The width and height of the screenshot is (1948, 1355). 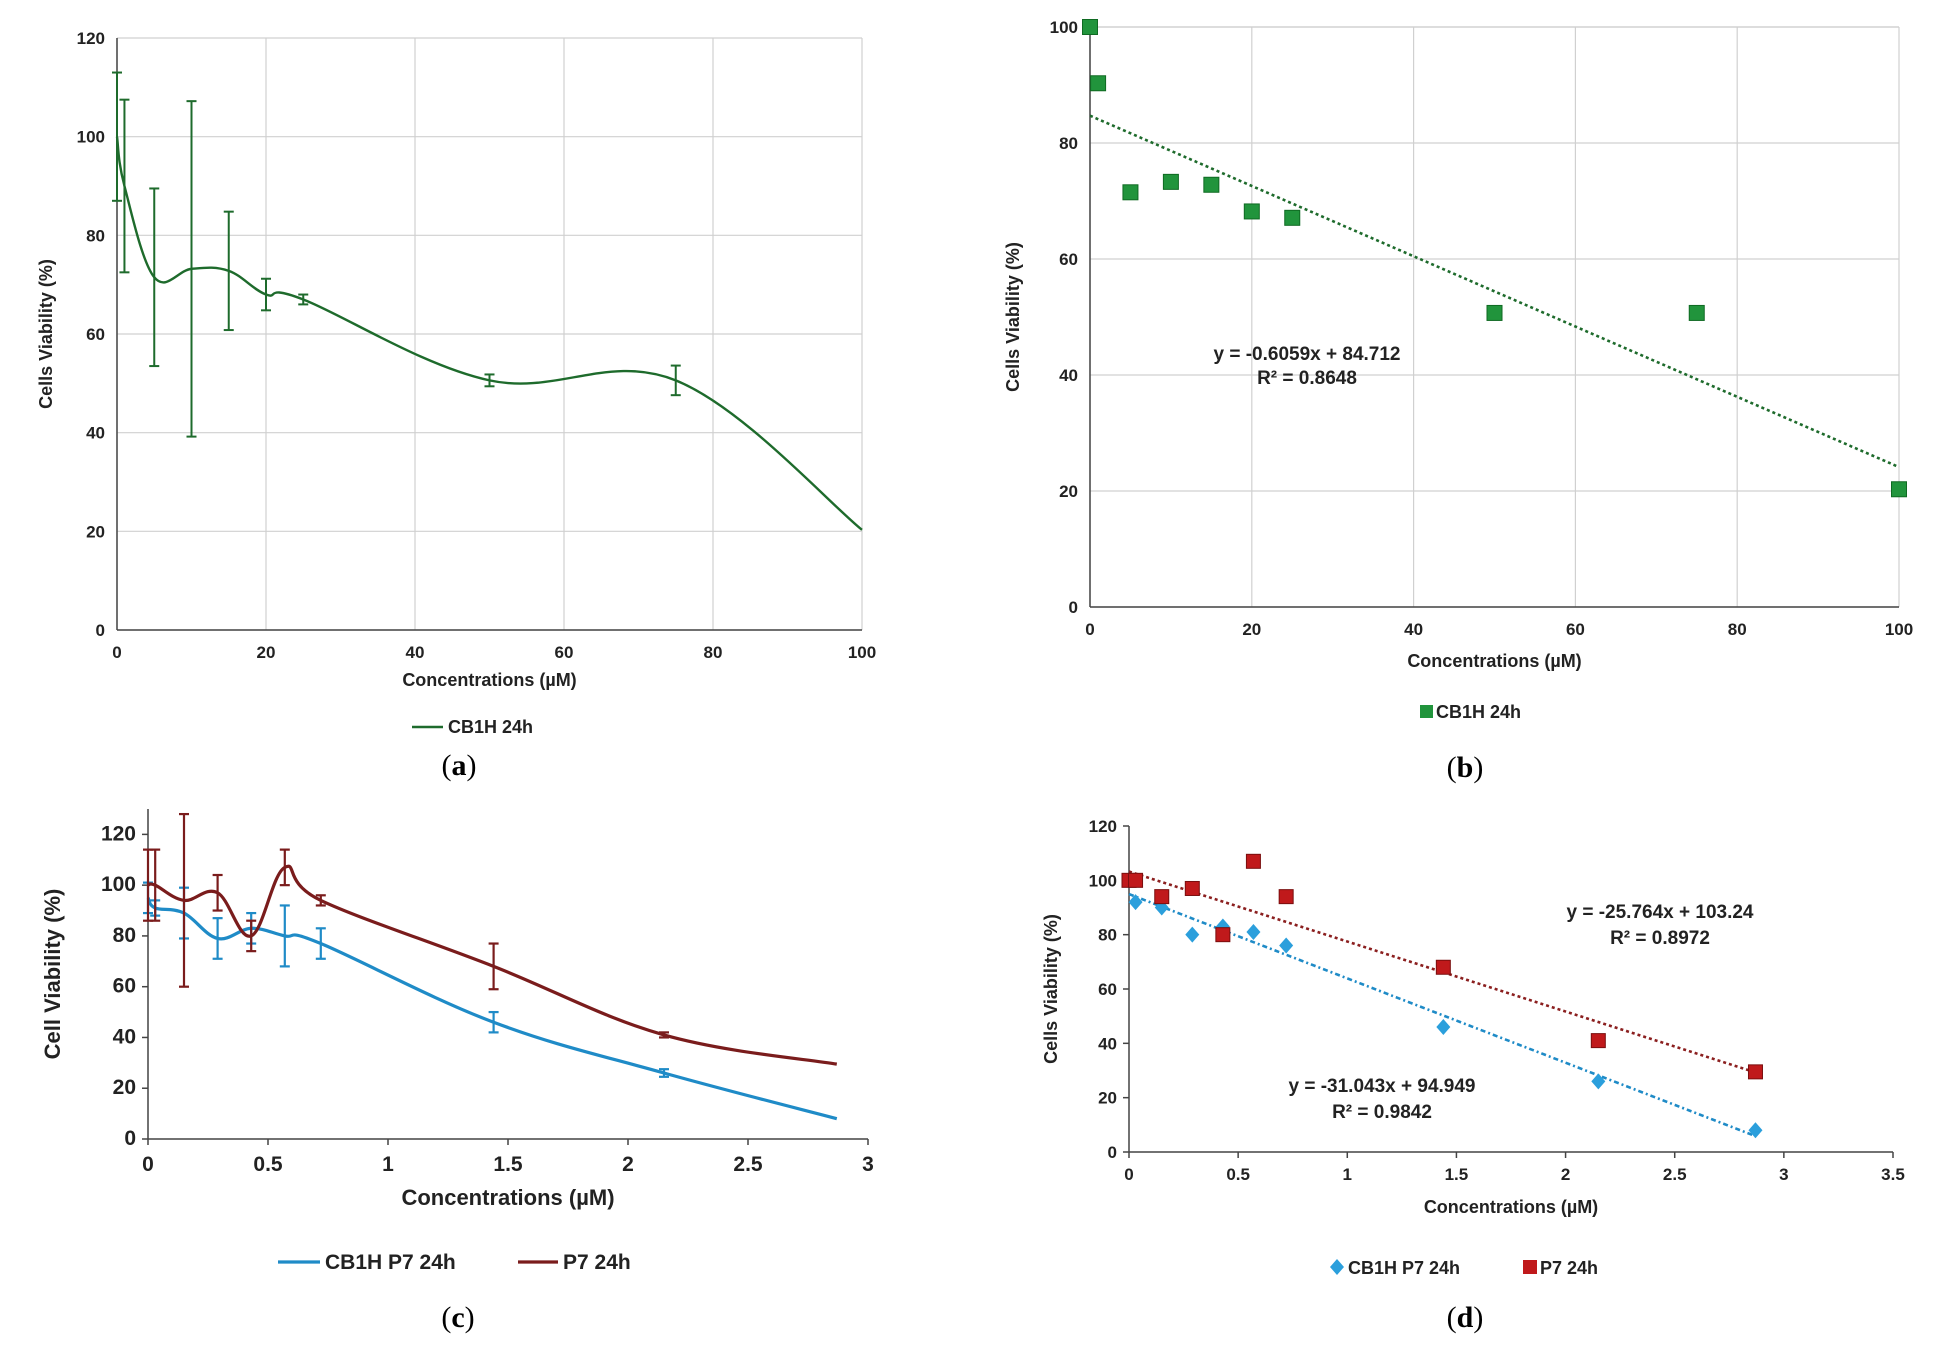 I want to click on panel-label-letter: d, so click(x=1465, y=1317).